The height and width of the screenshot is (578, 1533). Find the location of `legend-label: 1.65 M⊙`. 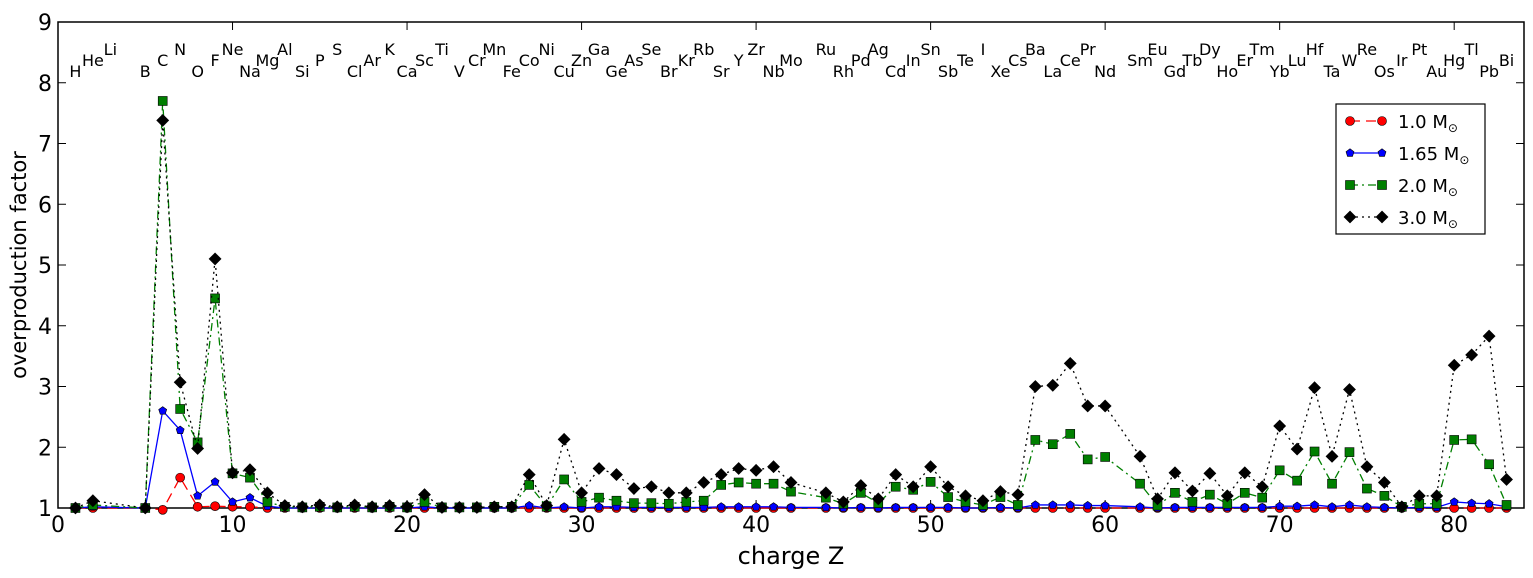

legend-label: 1.65 M⊙ is located at coordinates (1433, 155).